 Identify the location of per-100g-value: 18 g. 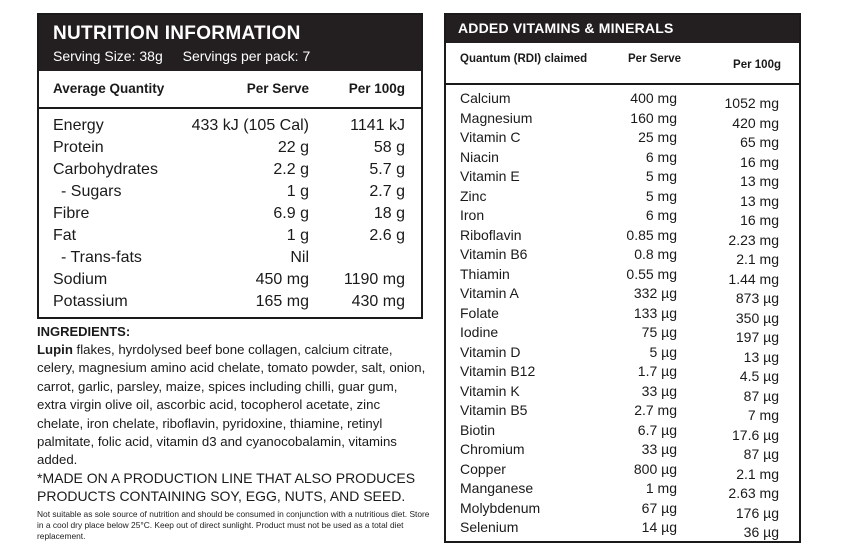
(389, 213).